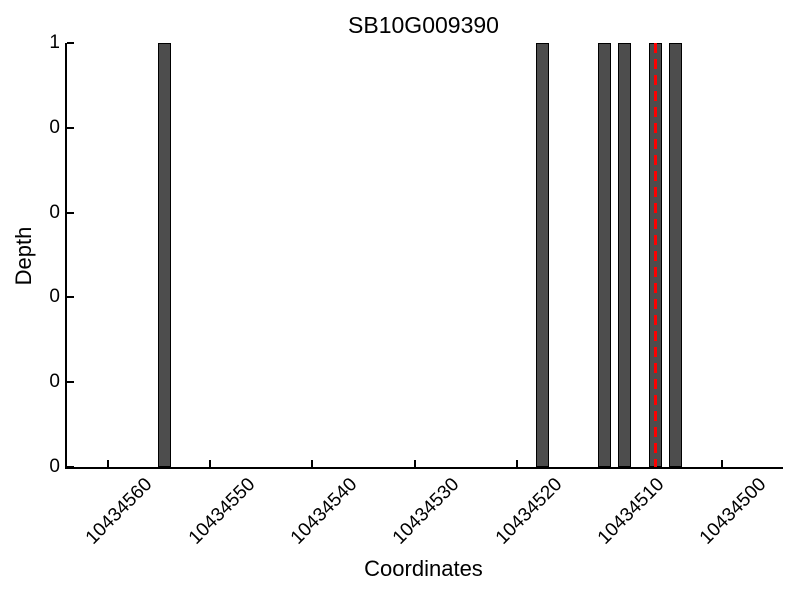 This screenshot has width=800, height=600. What do you see at coordinates (733, 511) in the screenshot?
I see `x-tick-label: 10434500` at bounding box center [733, 511].